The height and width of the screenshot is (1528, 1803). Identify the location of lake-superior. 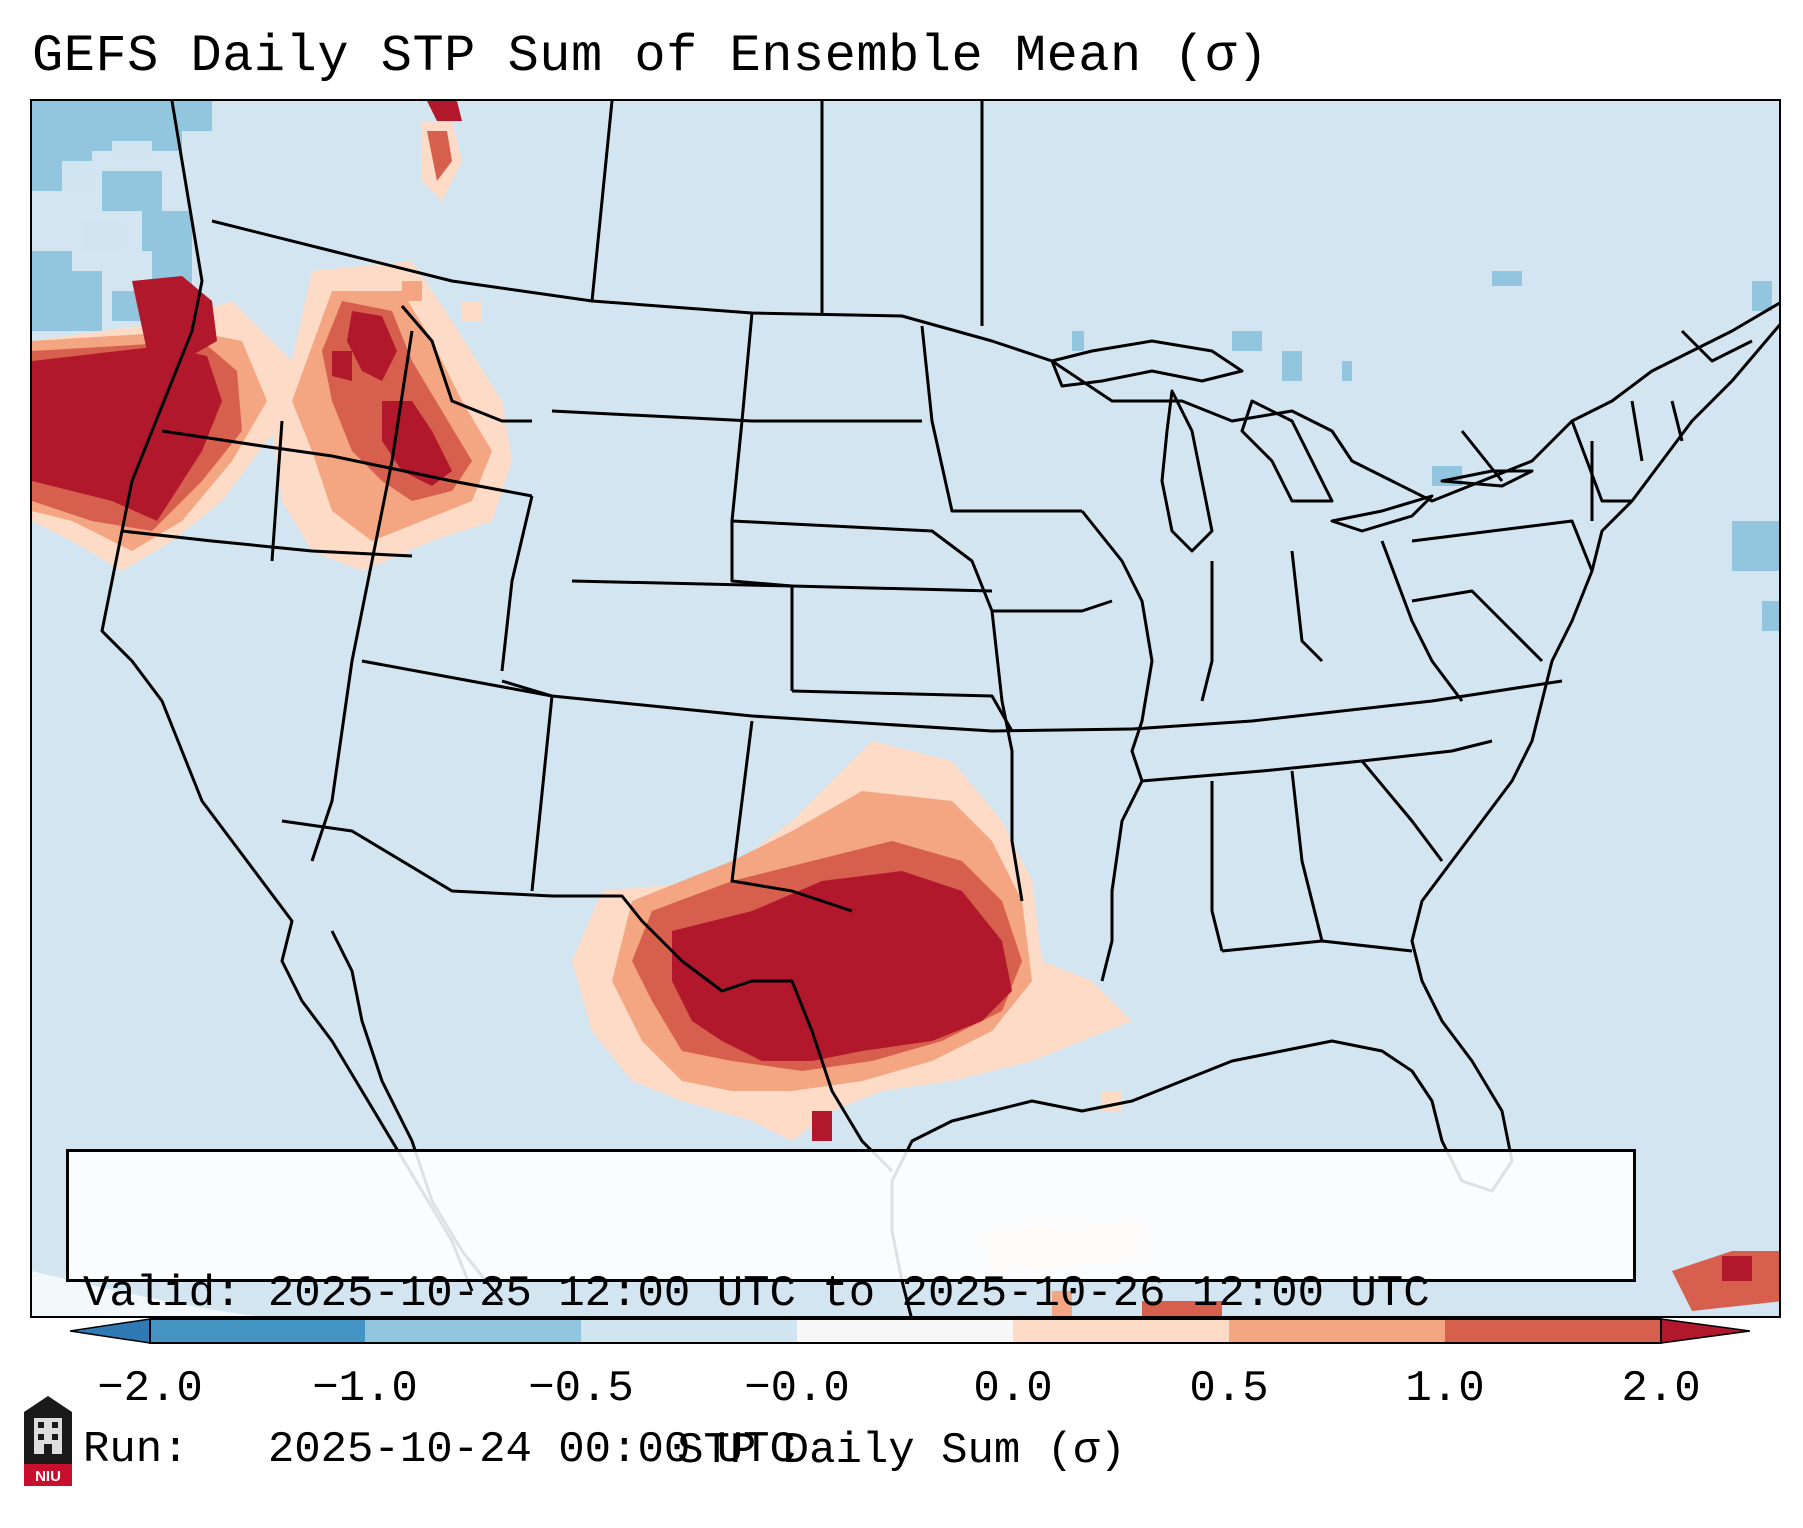
(1147, 363).